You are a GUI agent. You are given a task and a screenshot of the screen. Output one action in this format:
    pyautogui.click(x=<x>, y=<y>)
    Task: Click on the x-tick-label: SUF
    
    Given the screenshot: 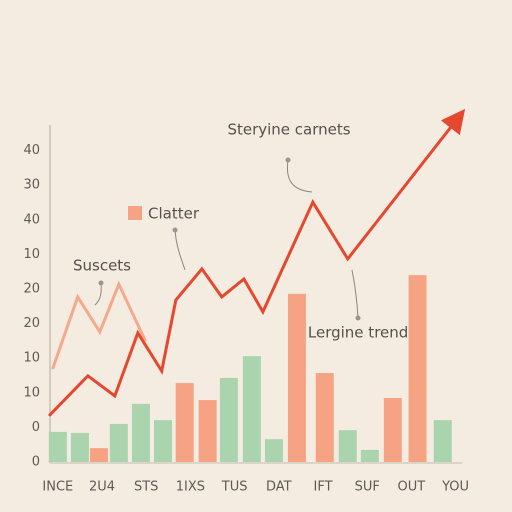 What is the action you would take?
    pyautogui.click(x=367, y=487)
    